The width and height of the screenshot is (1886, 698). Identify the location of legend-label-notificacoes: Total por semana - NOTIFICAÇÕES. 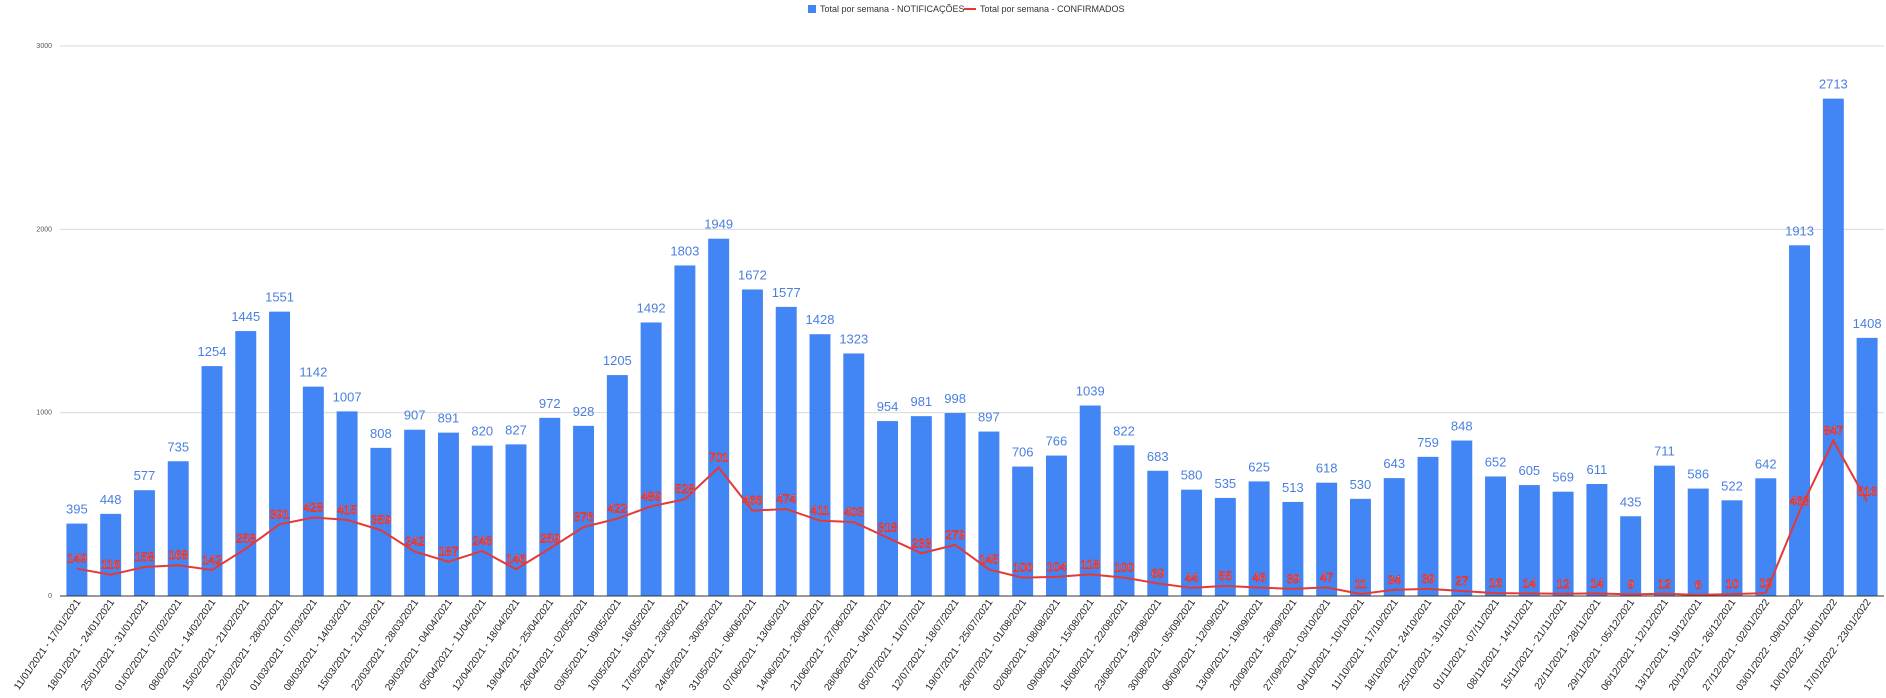
(892, 9).